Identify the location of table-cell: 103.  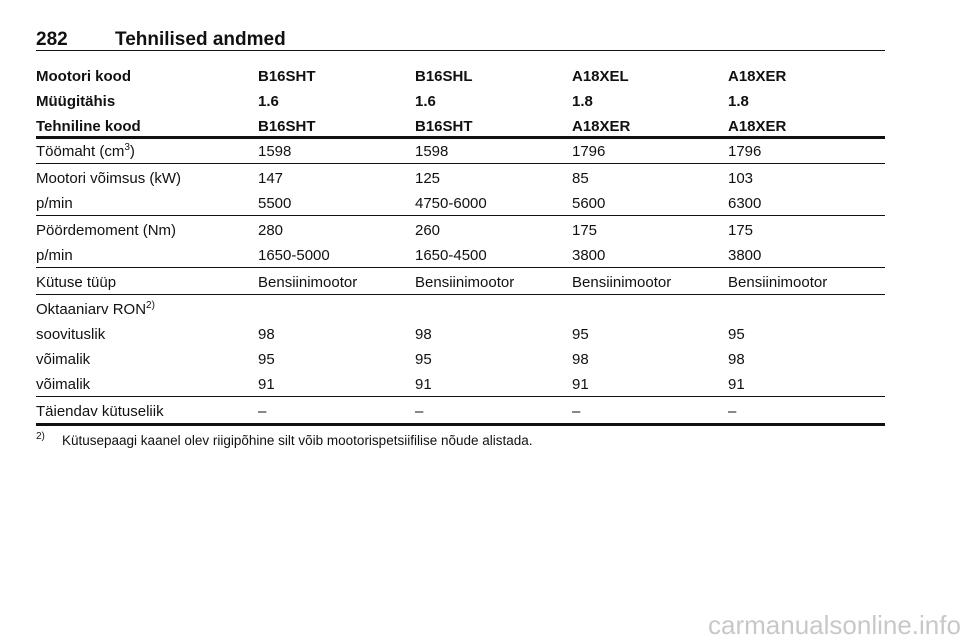
(741, 178).